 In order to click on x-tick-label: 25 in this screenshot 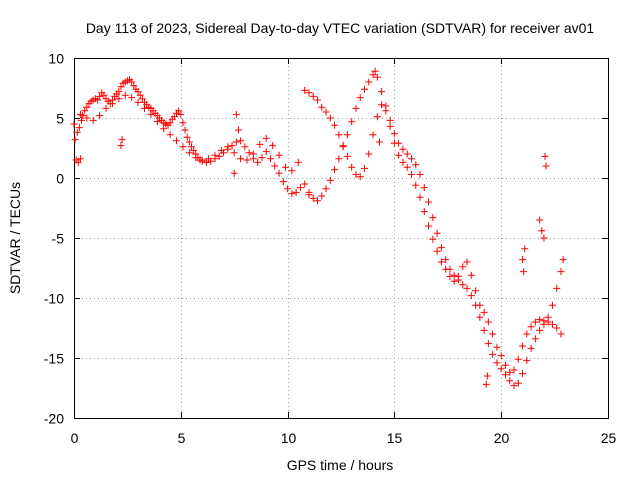, I will do `click(609, 438)`.